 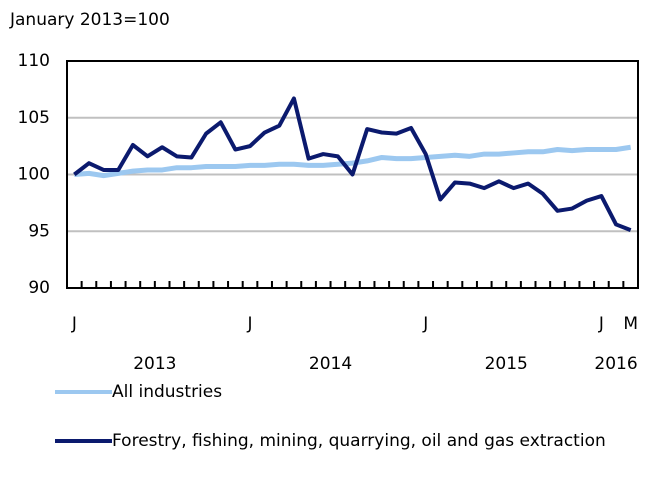 What do you see at coordinates (39, 288) in the screenshot?
I see `y-tick-label: 90` at bounding box center [39, 288].